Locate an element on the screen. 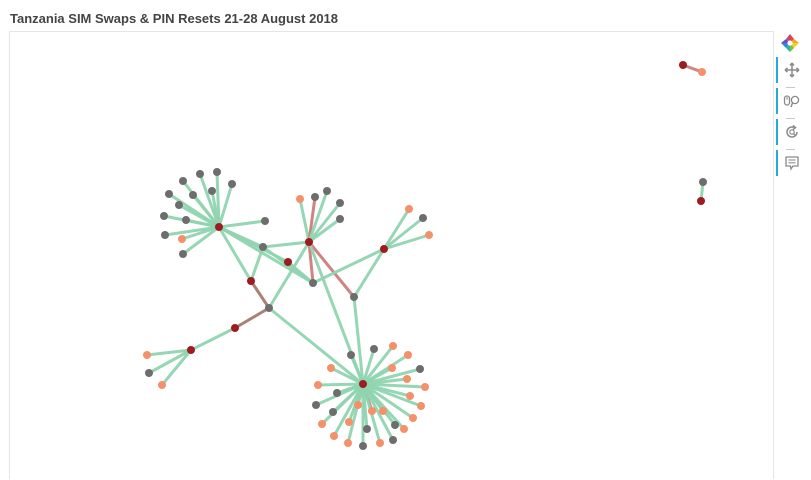  hover-tool is located at coordinates (791, 163).